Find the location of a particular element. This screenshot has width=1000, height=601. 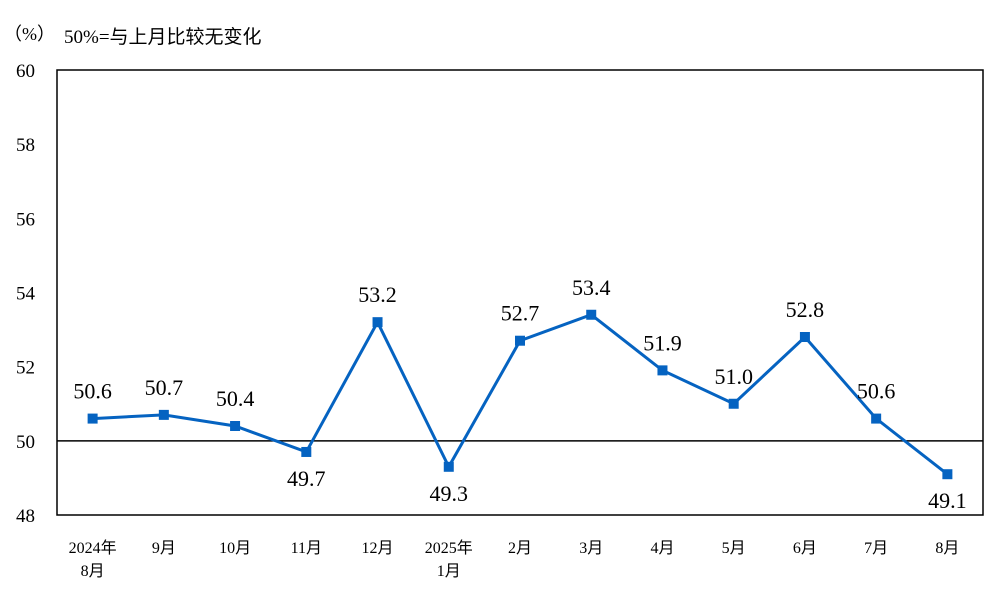

data-label: 53.4 is located at coordinates (591, 287).